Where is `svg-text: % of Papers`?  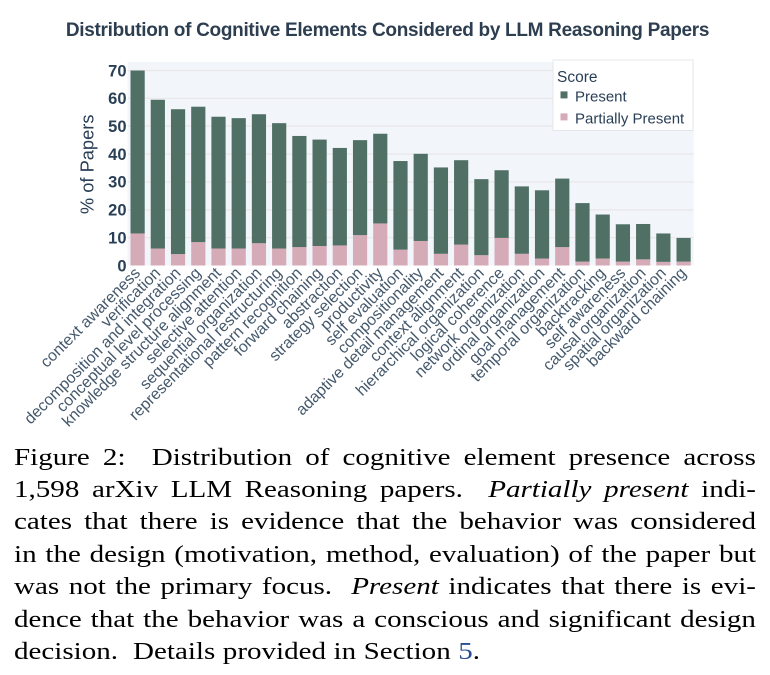
svg-text: % of Papers is located at coordinates (87, 165).